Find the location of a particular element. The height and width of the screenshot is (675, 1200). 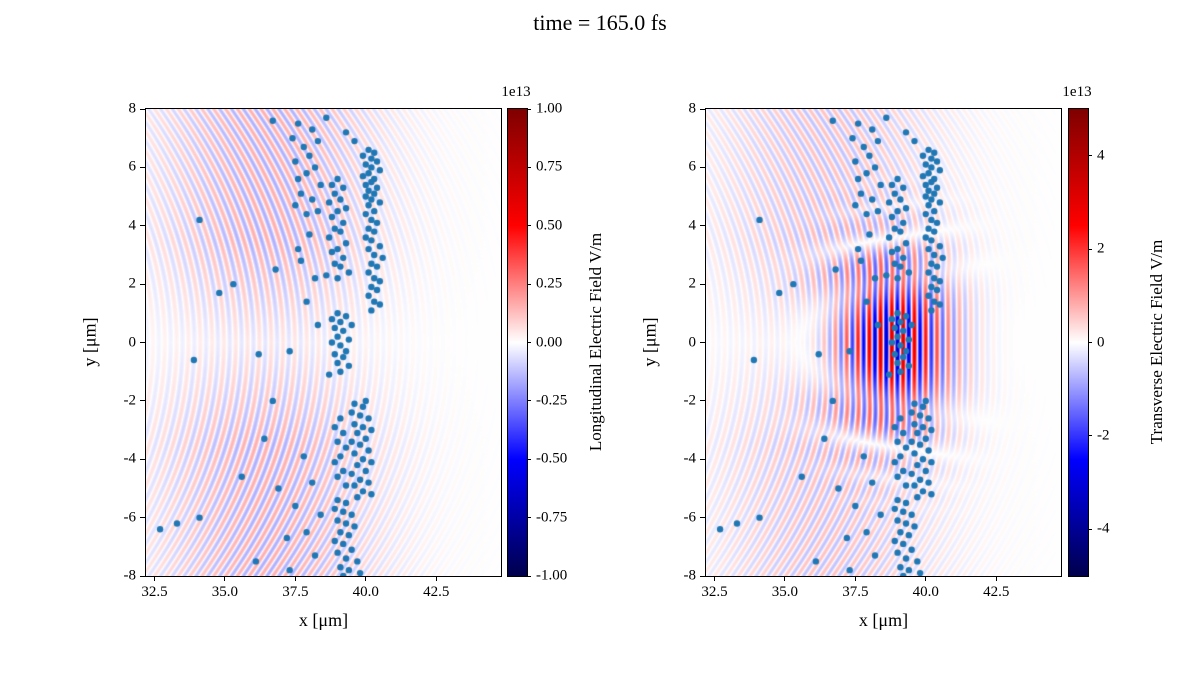

colorbar-tick-label: 1.00 is located at coordinates (549, 108).